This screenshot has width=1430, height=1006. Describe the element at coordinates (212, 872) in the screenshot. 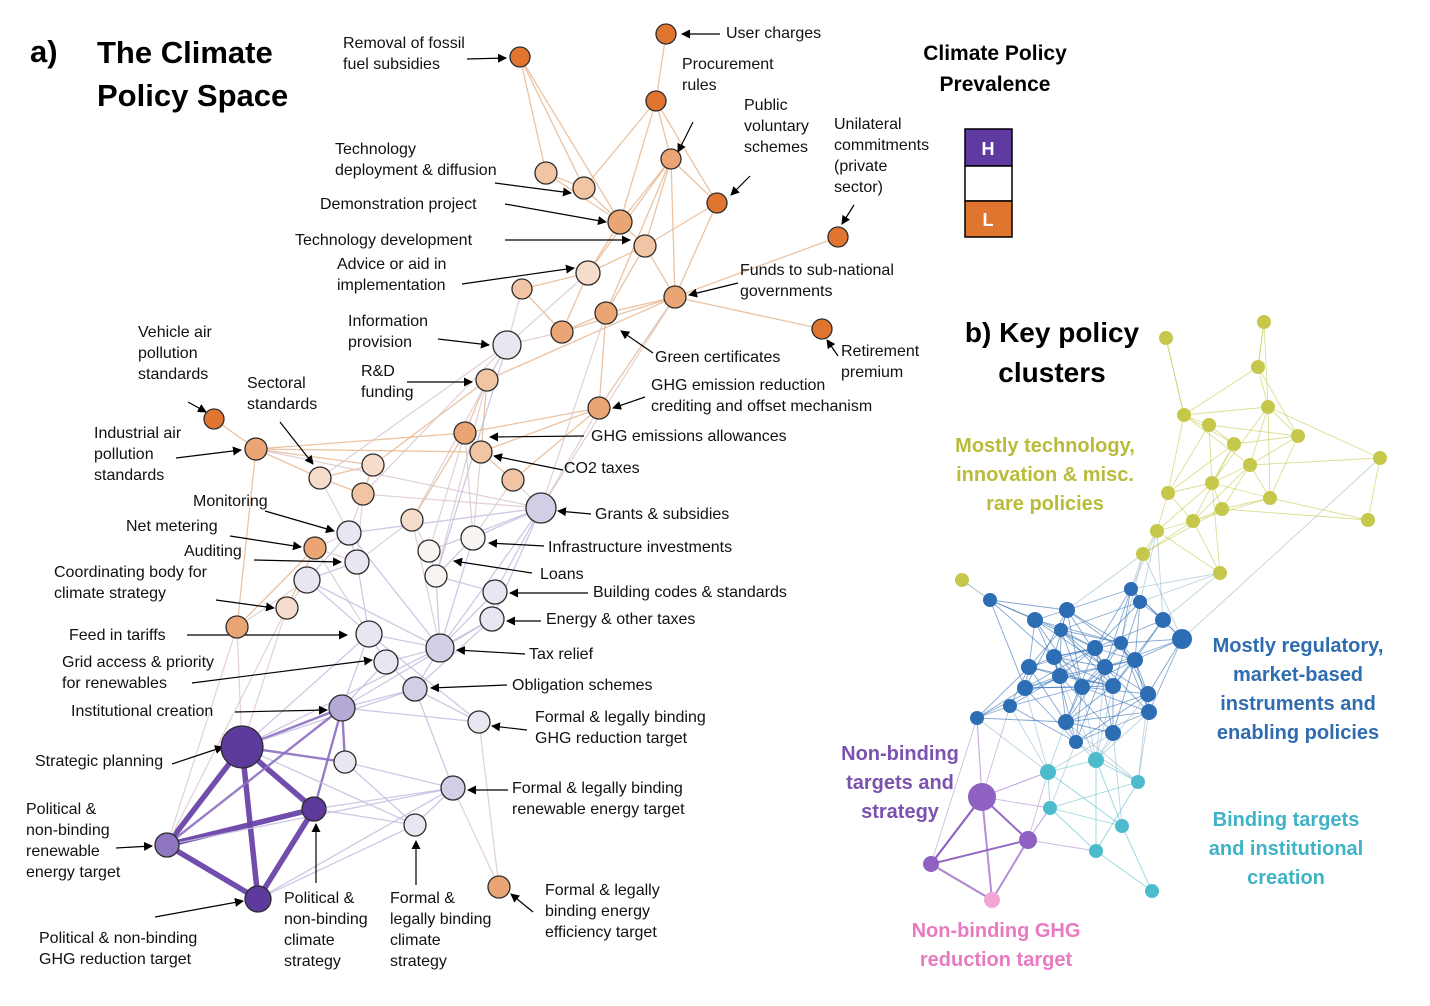

I see `edge-polren-polghg` at that location.